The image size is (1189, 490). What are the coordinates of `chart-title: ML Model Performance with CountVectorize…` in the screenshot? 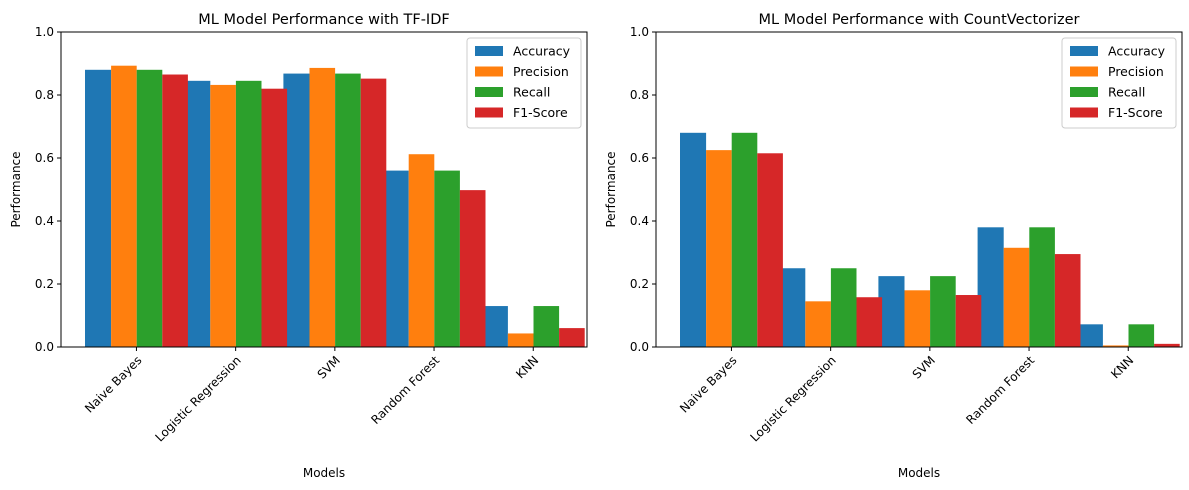 It's located at (919, 20).